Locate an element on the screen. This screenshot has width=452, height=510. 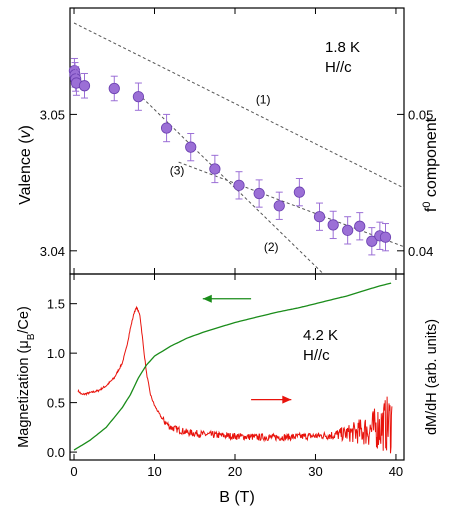
bottom-right-axis-label: dM/dH (arb. units) is located at coordinates (432, 377).